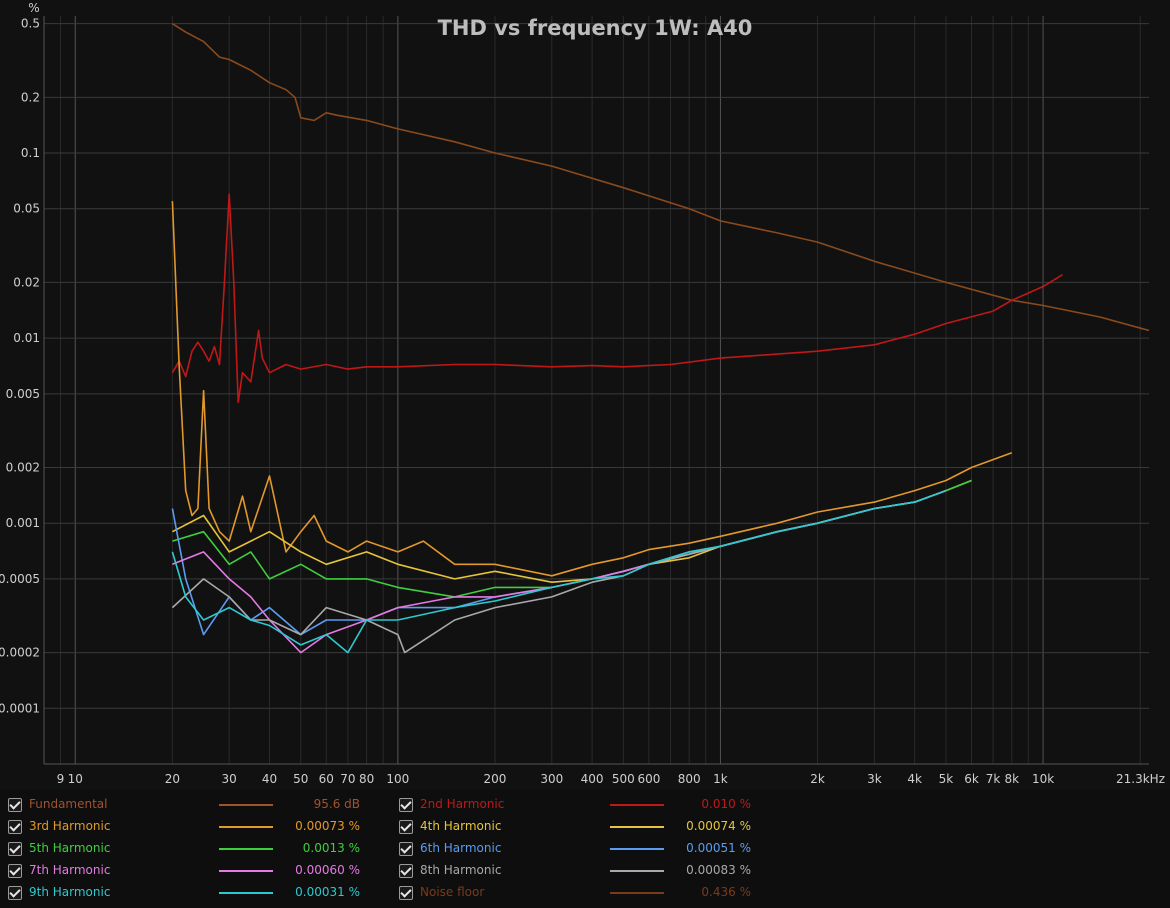  Describe the element at coordinates (720, 779) in the screenshot. I see `x-tick-label: 1k` at that location.